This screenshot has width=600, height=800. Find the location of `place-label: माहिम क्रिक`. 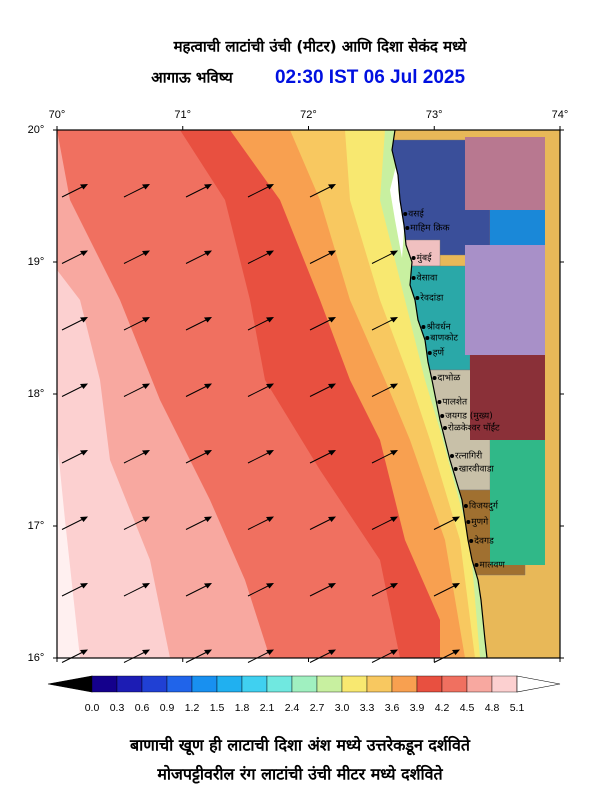

place-label: माहिम क्रिक is located at coordinates (430, 228).